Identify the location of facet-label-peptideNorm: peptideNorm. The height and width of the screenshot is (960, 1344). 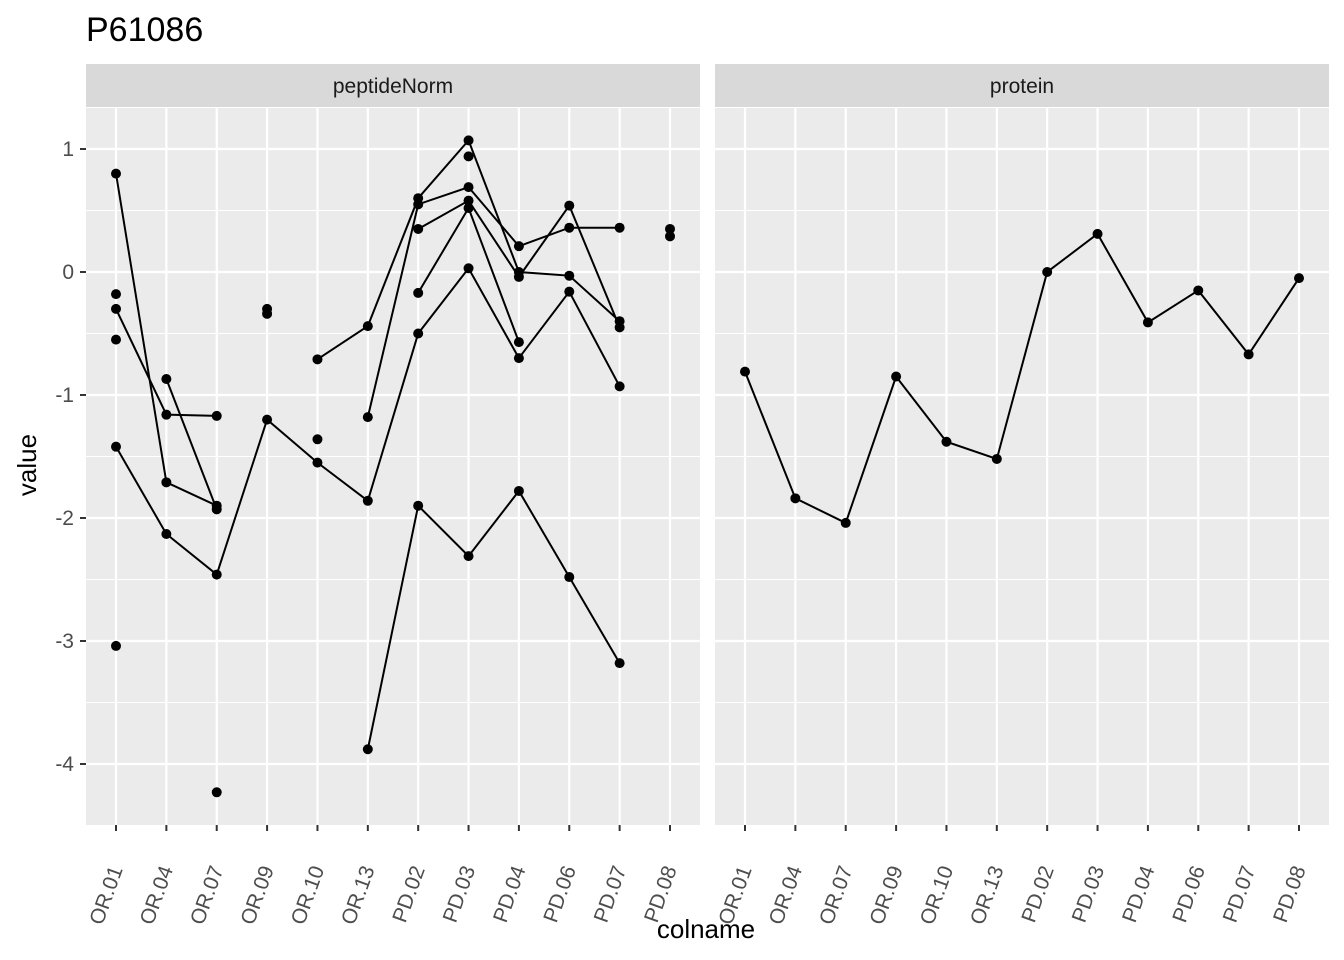
(393, 86).